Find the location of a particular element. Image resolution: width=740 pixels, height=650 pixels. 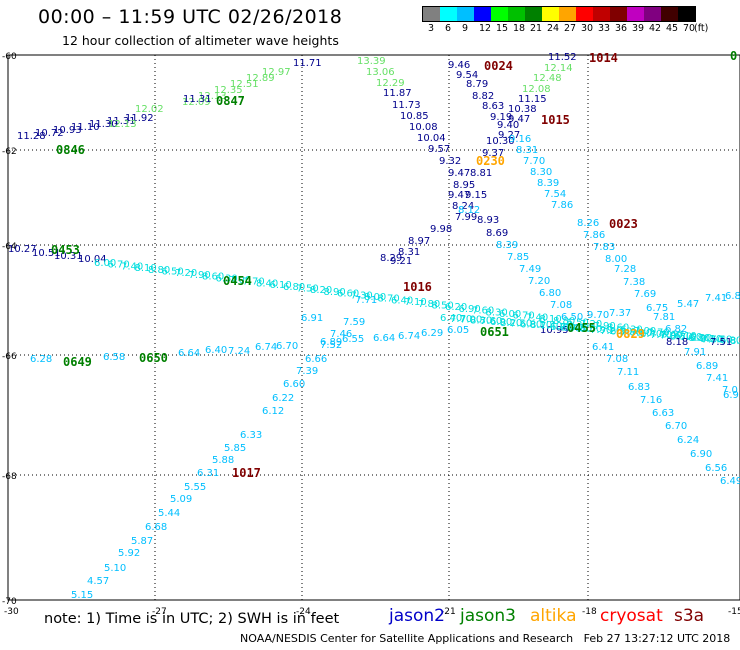

swh-value: 10.27 is located at coordinates (22, 249).